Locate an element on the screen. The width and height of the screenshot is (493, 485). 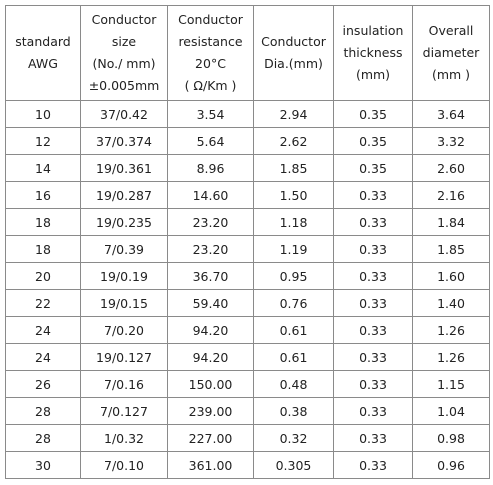
table-cell: 1.19 is located at coordinates (293, 249).